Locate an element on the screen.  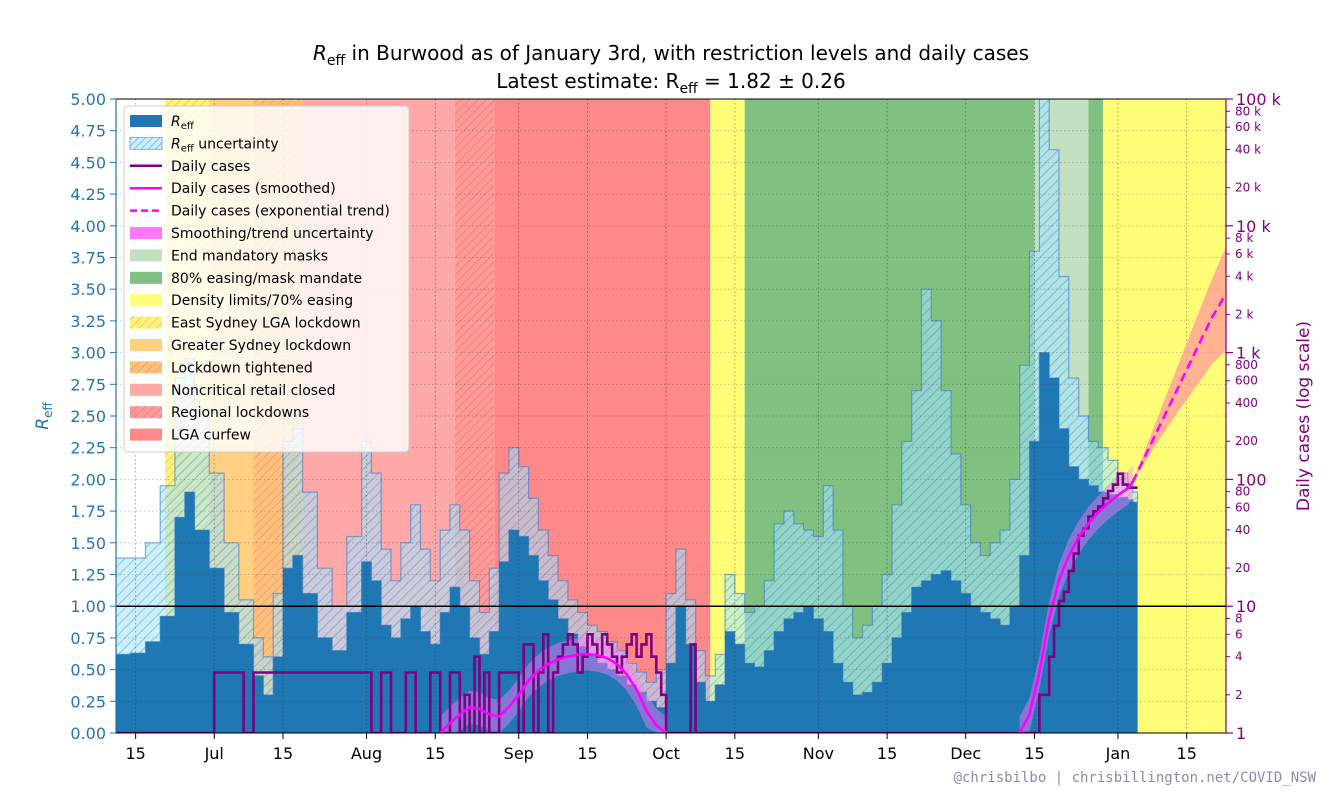
legend-swatch-curfew is located at coordinates (146, 434).